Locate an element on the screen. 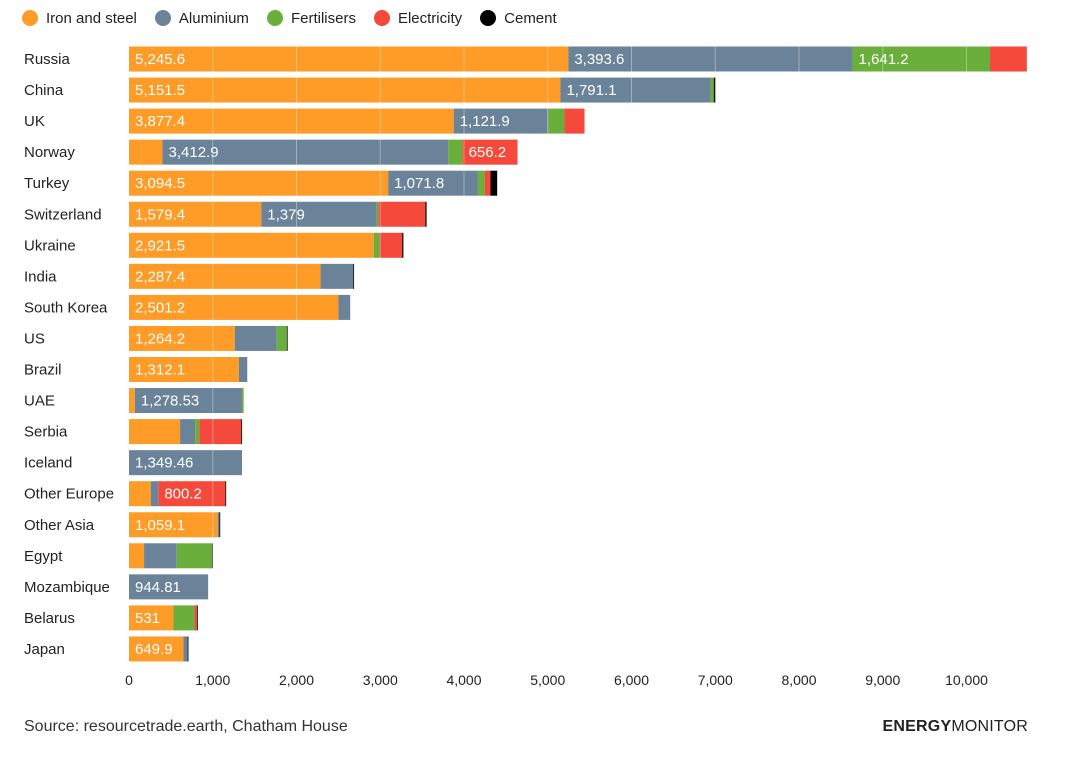  data-label: 531 is located at coordinates (147, 618).